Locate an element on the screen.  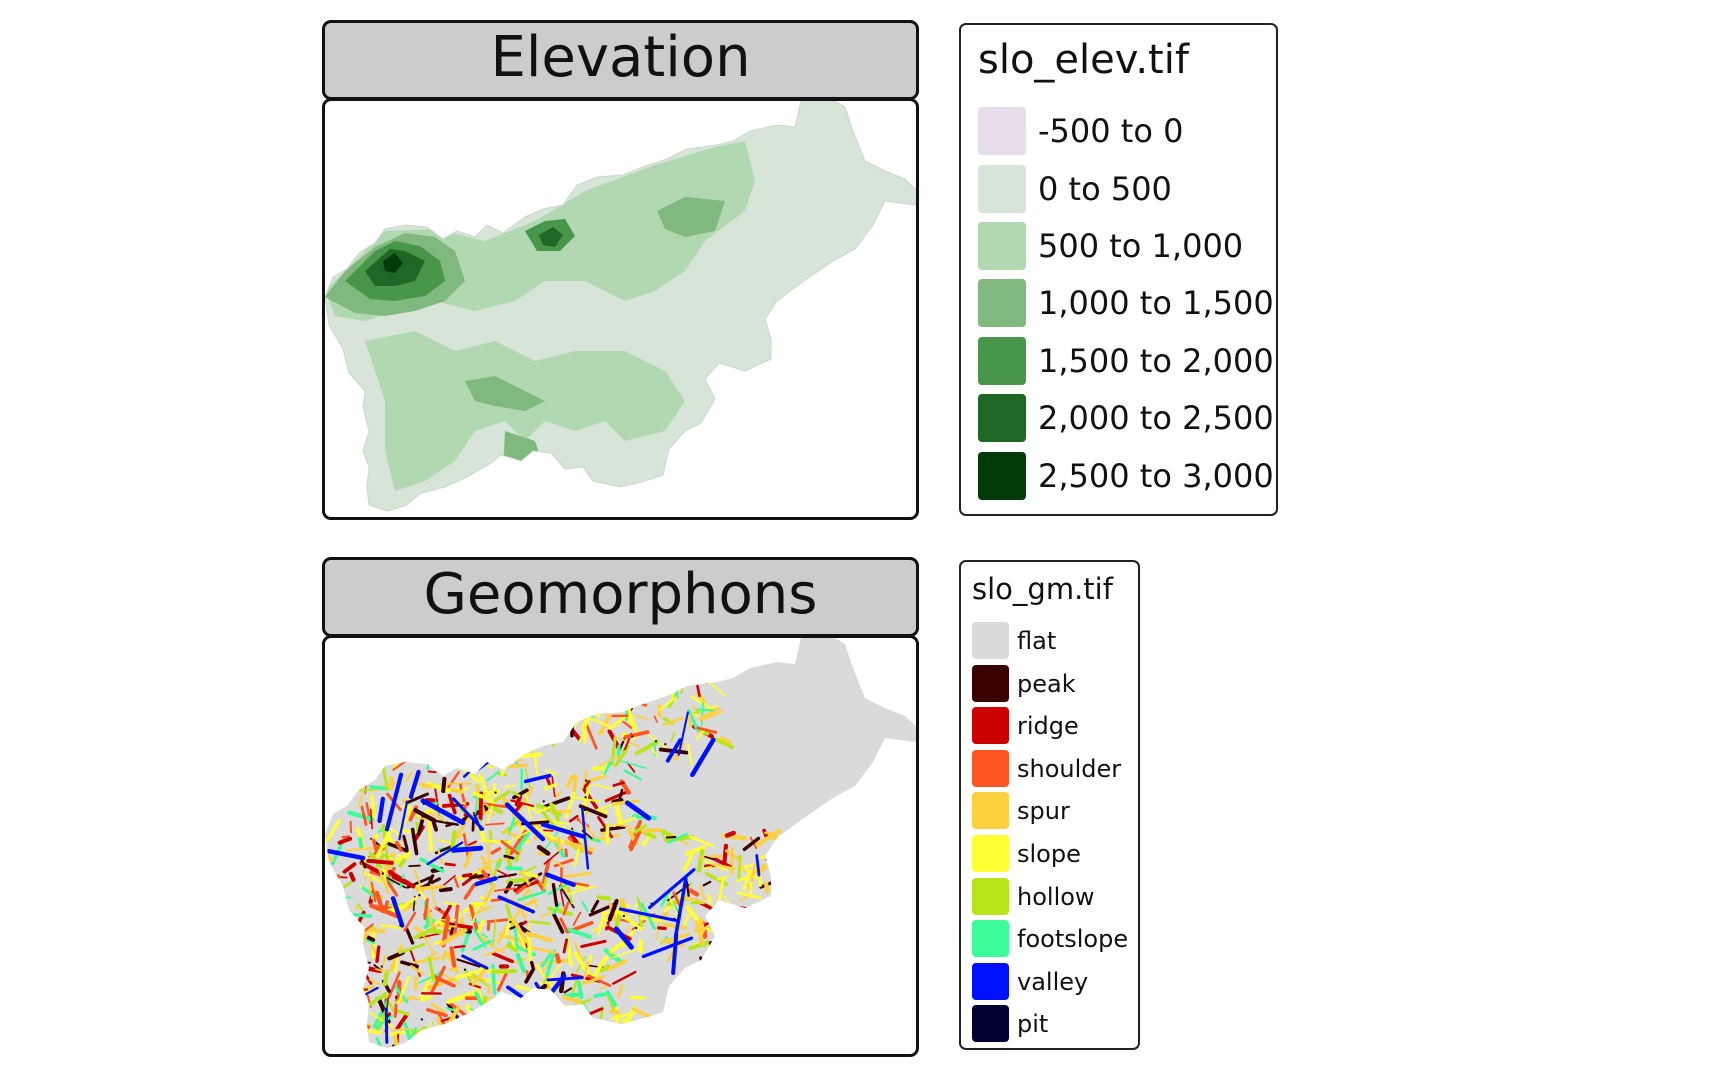
elevation-title-text: Elevation is located at coordinates (620, 57).